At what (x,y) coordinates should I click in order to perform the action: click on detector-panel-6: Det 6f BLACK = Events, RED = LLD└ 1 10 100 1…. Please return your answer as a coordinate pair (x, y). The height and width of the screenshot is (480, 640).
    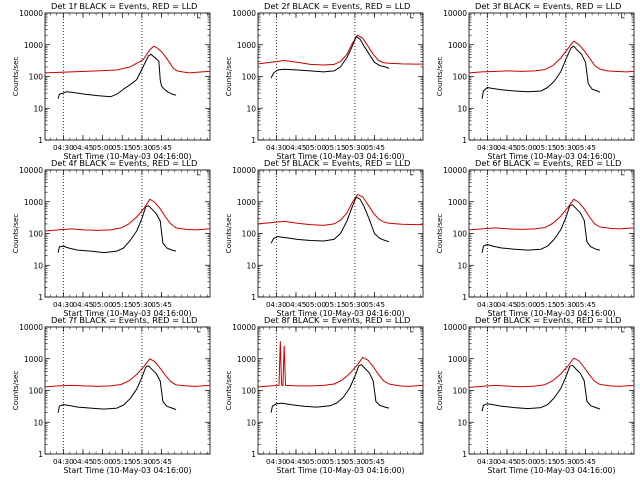
    Looking at the image, I should click on (535, 238).